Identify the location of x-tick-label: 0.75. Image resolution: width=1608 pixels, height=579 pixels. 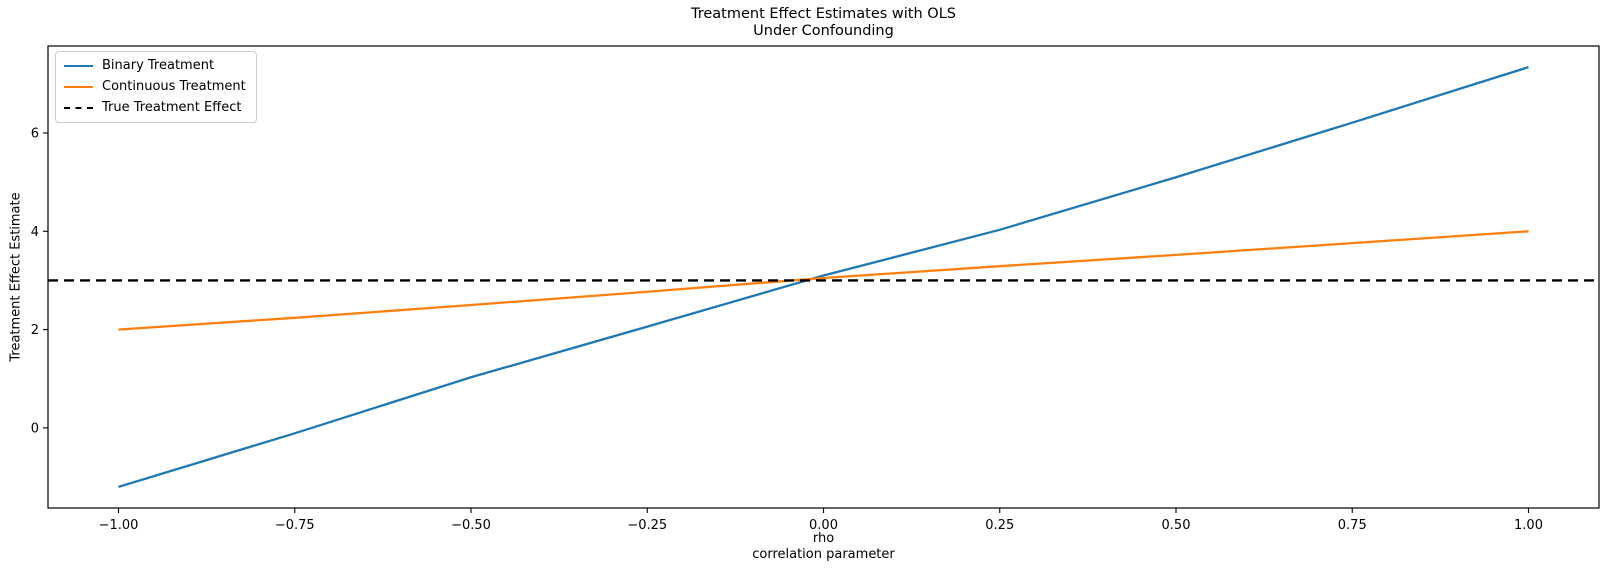
(1352, 525).